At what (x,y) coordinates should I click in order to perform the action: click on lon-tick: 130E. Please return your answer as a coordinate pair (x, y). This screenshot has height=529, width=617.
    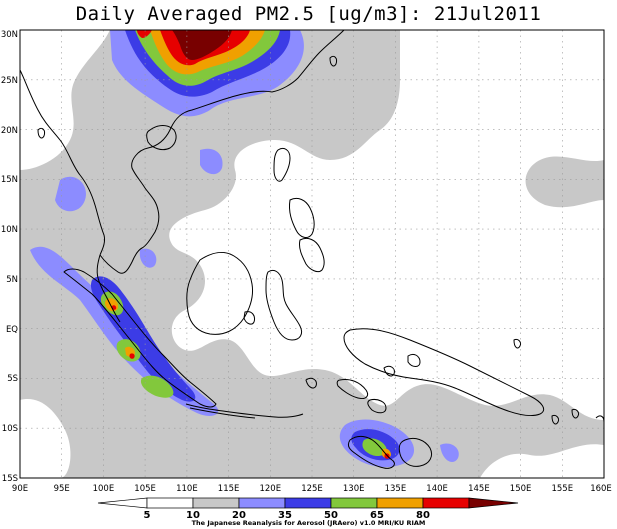
    Looking at the image, I should click on (354, 489).